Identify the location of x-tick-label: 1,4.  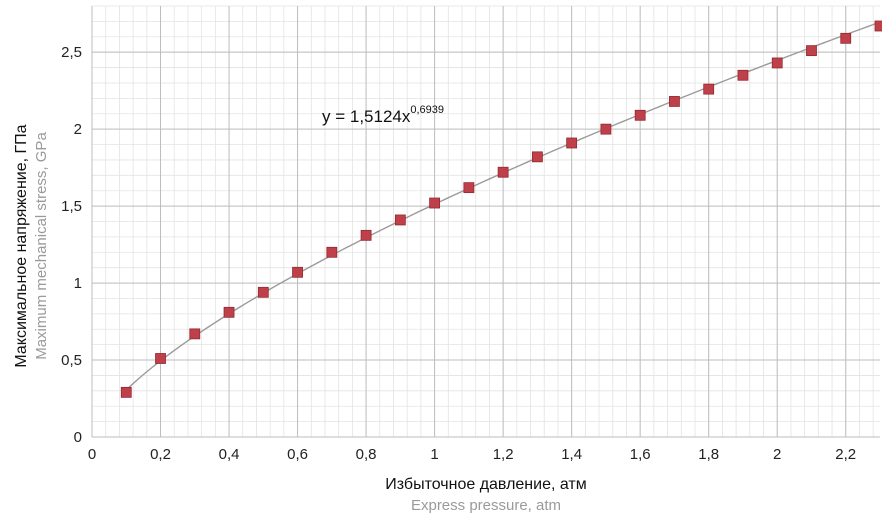
(571, 454).